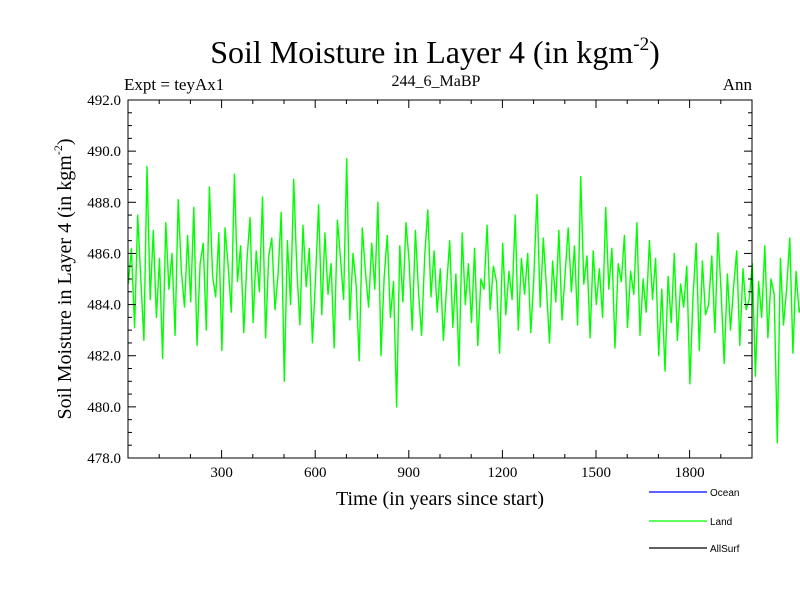 This screenshot has height=600, width=800. What do you see at coordinates (436, 81) in the screenshot?
I see `period-label: 244_6_MaBP` at bounding box center [436, 81].